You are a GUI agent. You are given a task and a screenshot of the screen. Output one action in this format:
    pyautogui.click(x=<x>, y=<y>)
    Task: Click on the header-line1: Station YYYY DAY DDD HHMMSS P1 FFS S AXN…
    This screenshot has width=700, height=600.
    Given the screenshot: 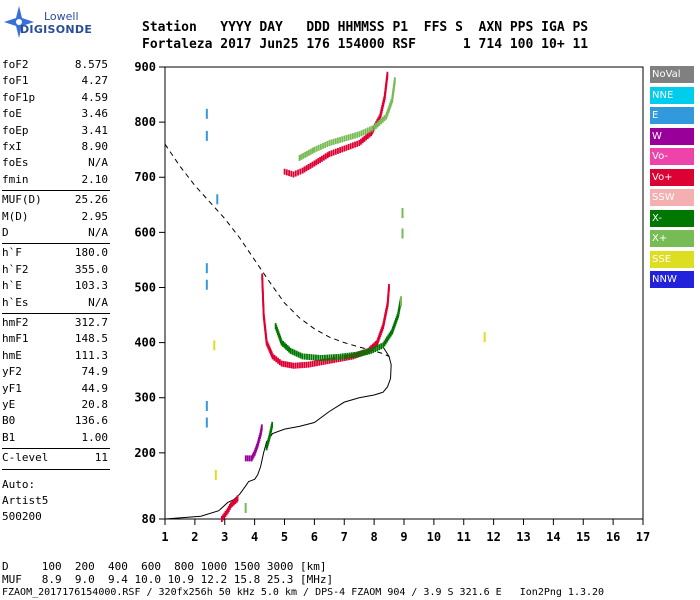 What is the action you would take?
    pyautogui.click(x=365, y=27)
    